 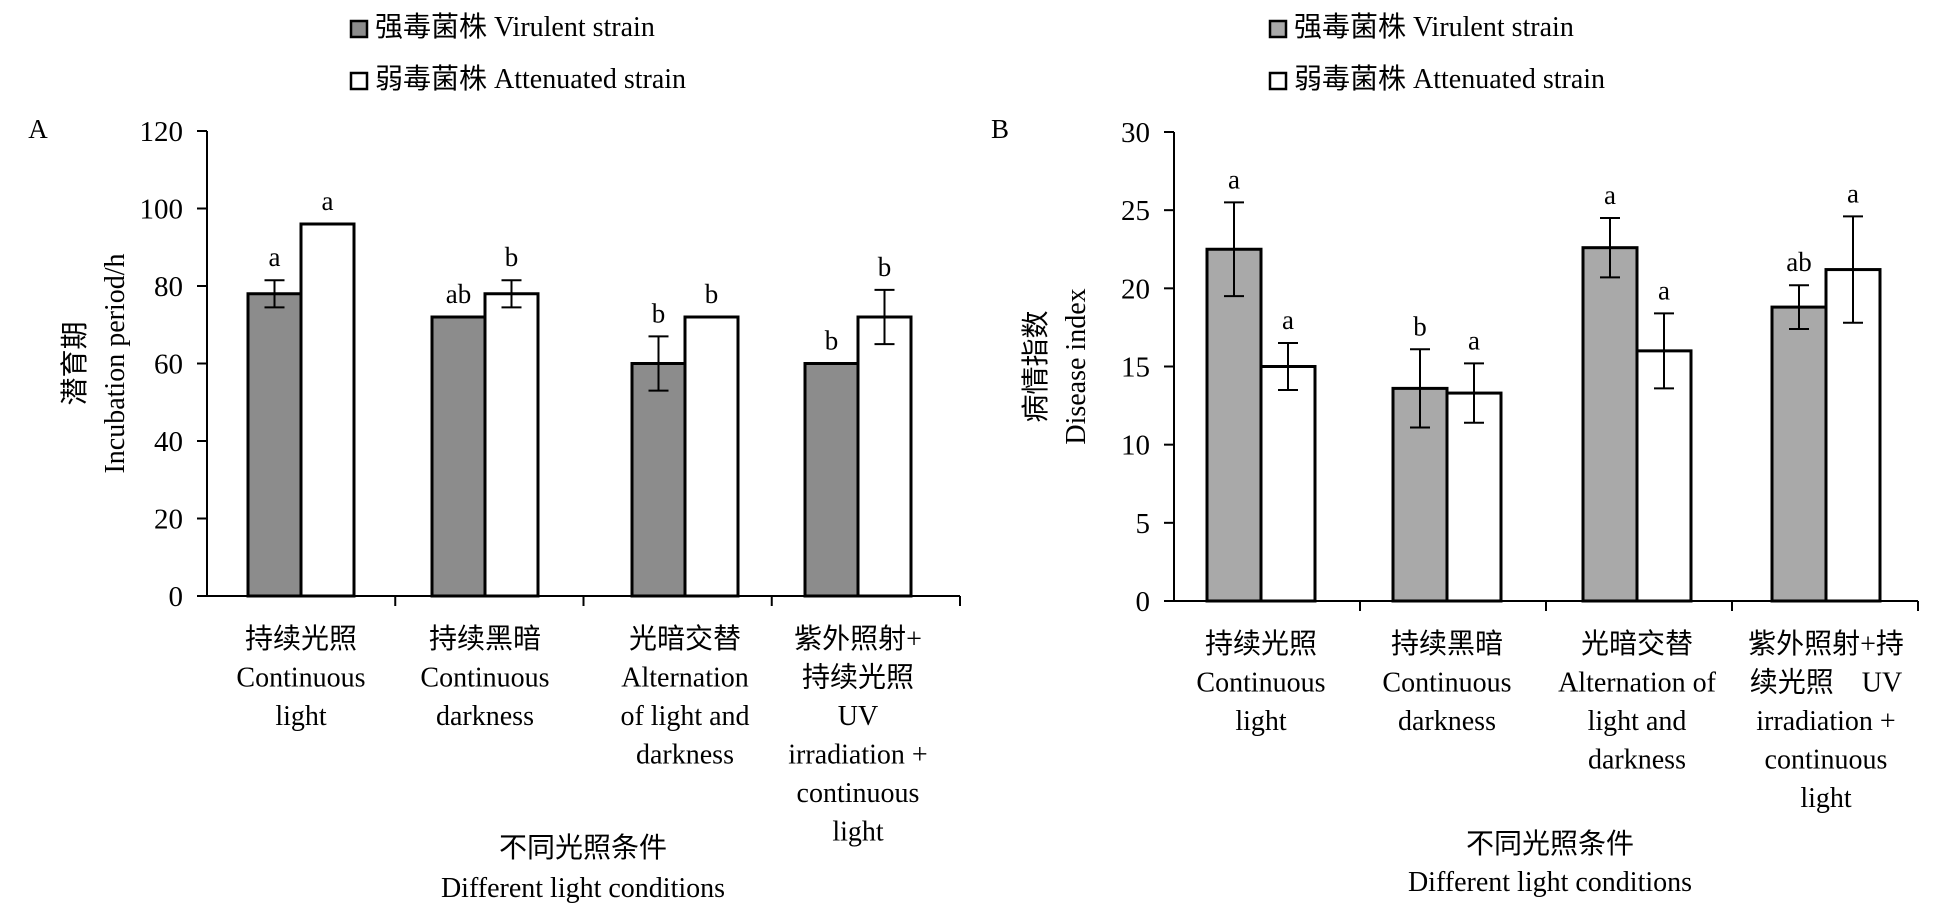 I want to click on panel-letter: B, so click(x=1000, y=129).